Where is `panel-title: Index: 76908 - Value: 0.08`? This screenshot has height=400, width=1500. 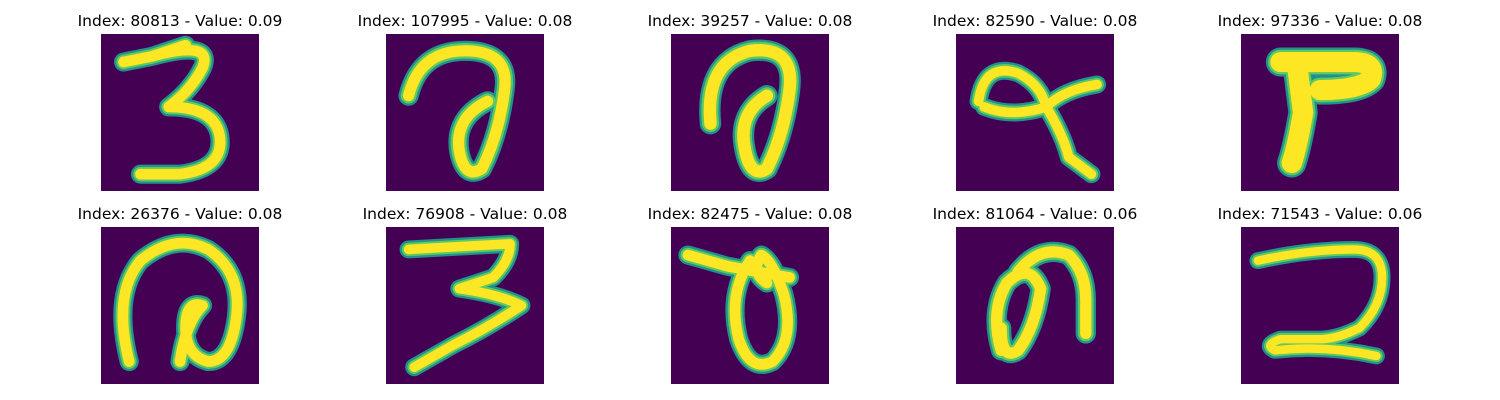
panel-title: Index: 76908 - Value: 0.08 is located at coordinates (465, 214).